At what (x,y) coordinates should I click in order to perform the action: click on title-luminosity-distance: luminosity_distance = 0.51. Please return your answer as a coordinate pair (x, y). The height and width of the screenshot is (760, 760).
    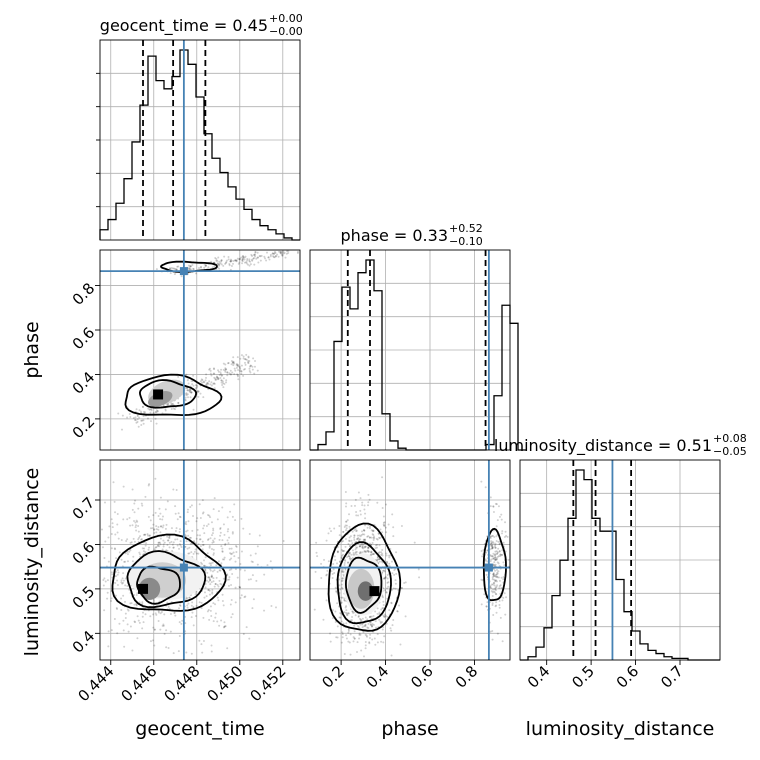
    Looking at the image, I should click on (603, 446).